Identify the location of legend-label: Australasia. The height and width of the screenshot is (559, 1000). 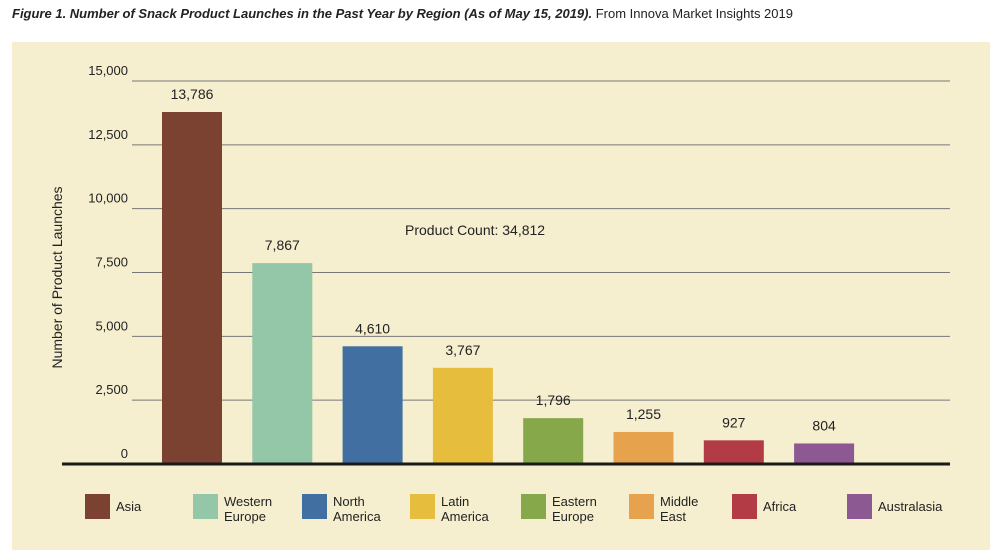
(910, 506).